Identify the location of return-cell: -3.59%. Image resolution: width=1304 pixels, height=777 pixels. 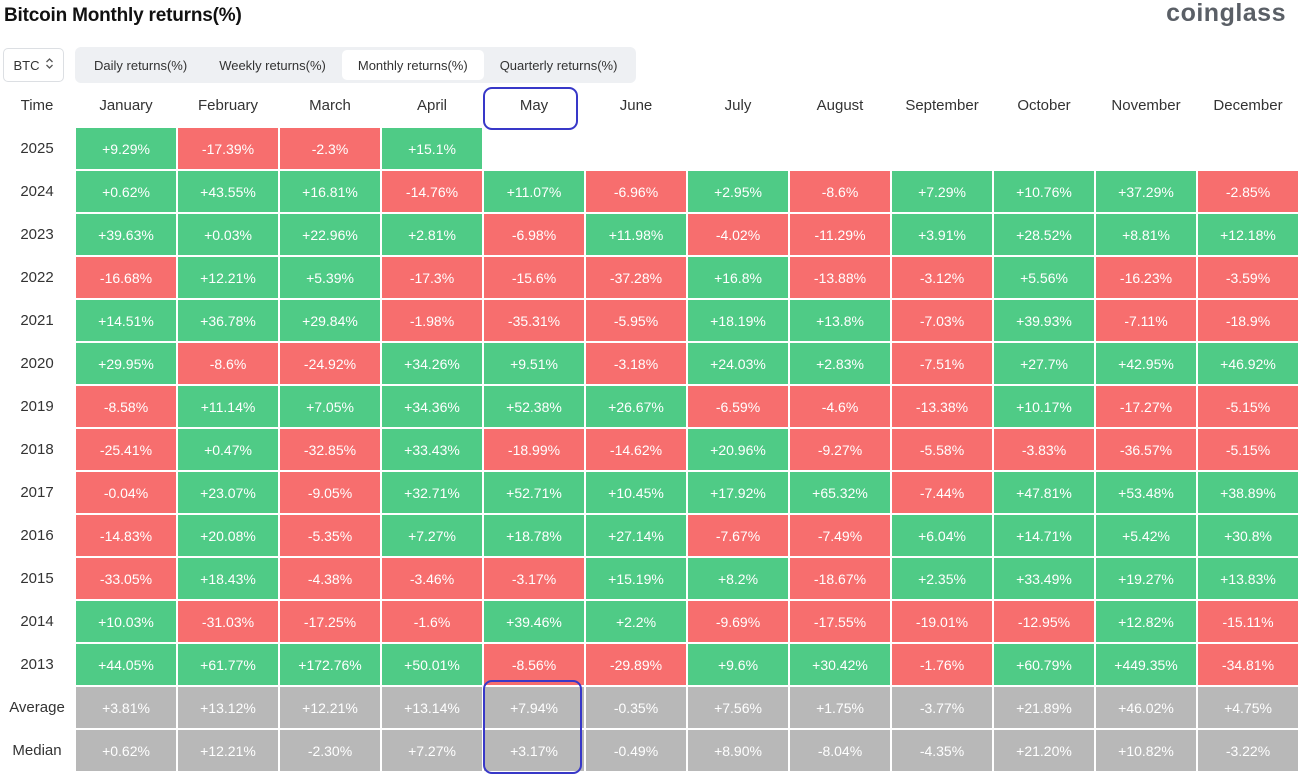
(1248, 277).